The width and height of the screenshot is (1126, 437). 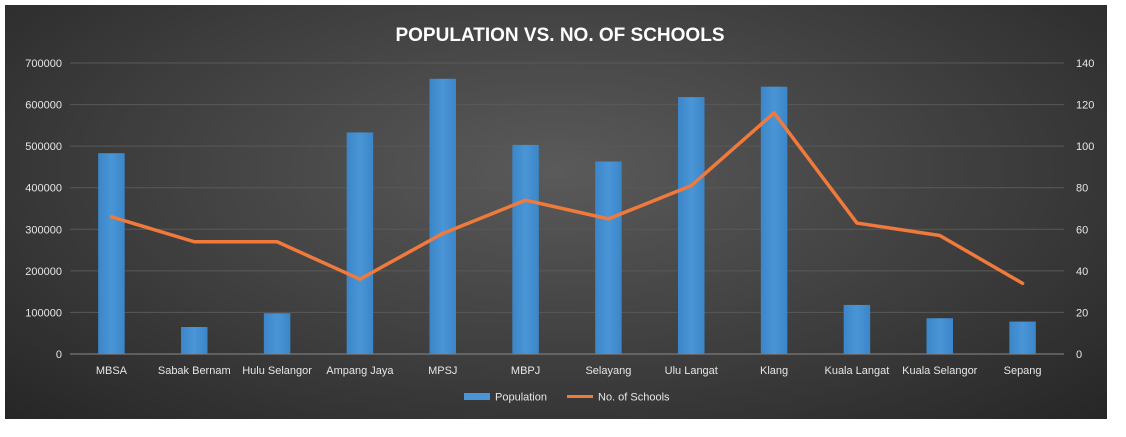 What do you see at coordinates (1079, 355) in the screenshot?
I see `y-right-tick-label: 0` at bounding box center [1079, 355].